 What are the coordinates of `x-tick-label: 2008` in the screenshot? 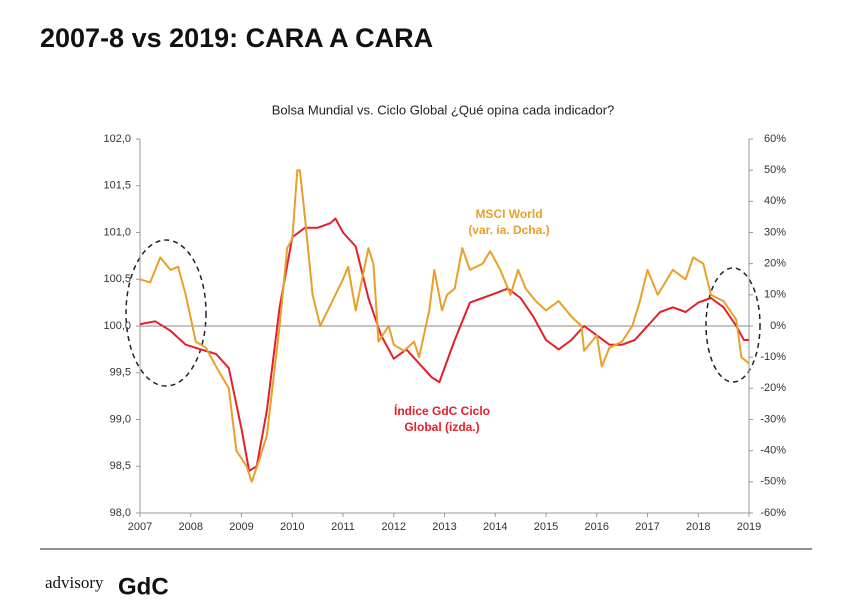 It's located at (191, 527).